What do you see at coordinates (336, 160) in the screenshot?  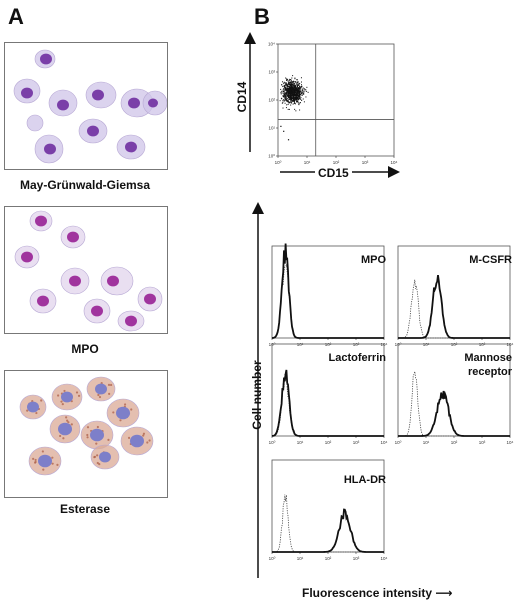 I see `scatter-x-ticks: 10⁰ 10¹ 10² 10³ 10⁴` at bounding box center [336, 160].